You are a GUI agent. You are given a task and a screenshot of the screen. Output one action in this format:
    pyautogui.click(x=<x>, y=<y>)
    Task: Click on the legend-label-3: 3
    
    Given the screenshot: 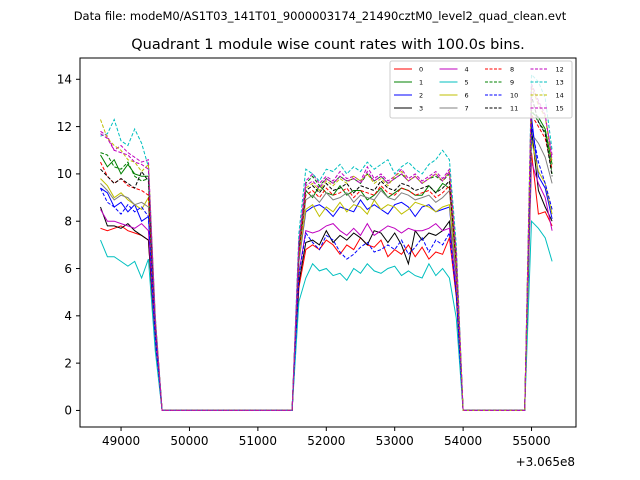 What is the action you would take?
    pyautogui.click(x=421, y=108)
    